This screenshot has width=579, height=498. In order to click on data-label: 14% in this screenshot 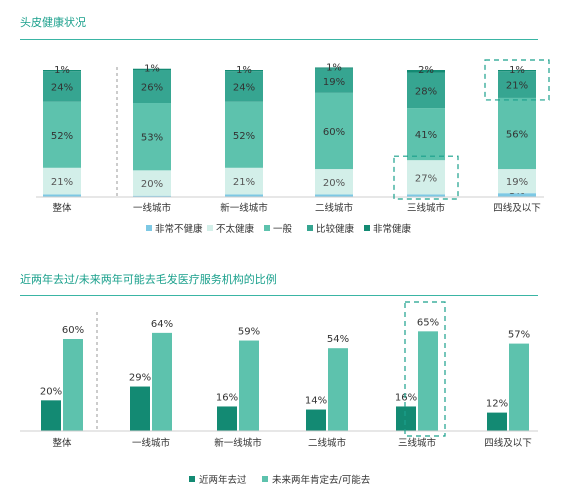, I will do `click(316, 401)`.